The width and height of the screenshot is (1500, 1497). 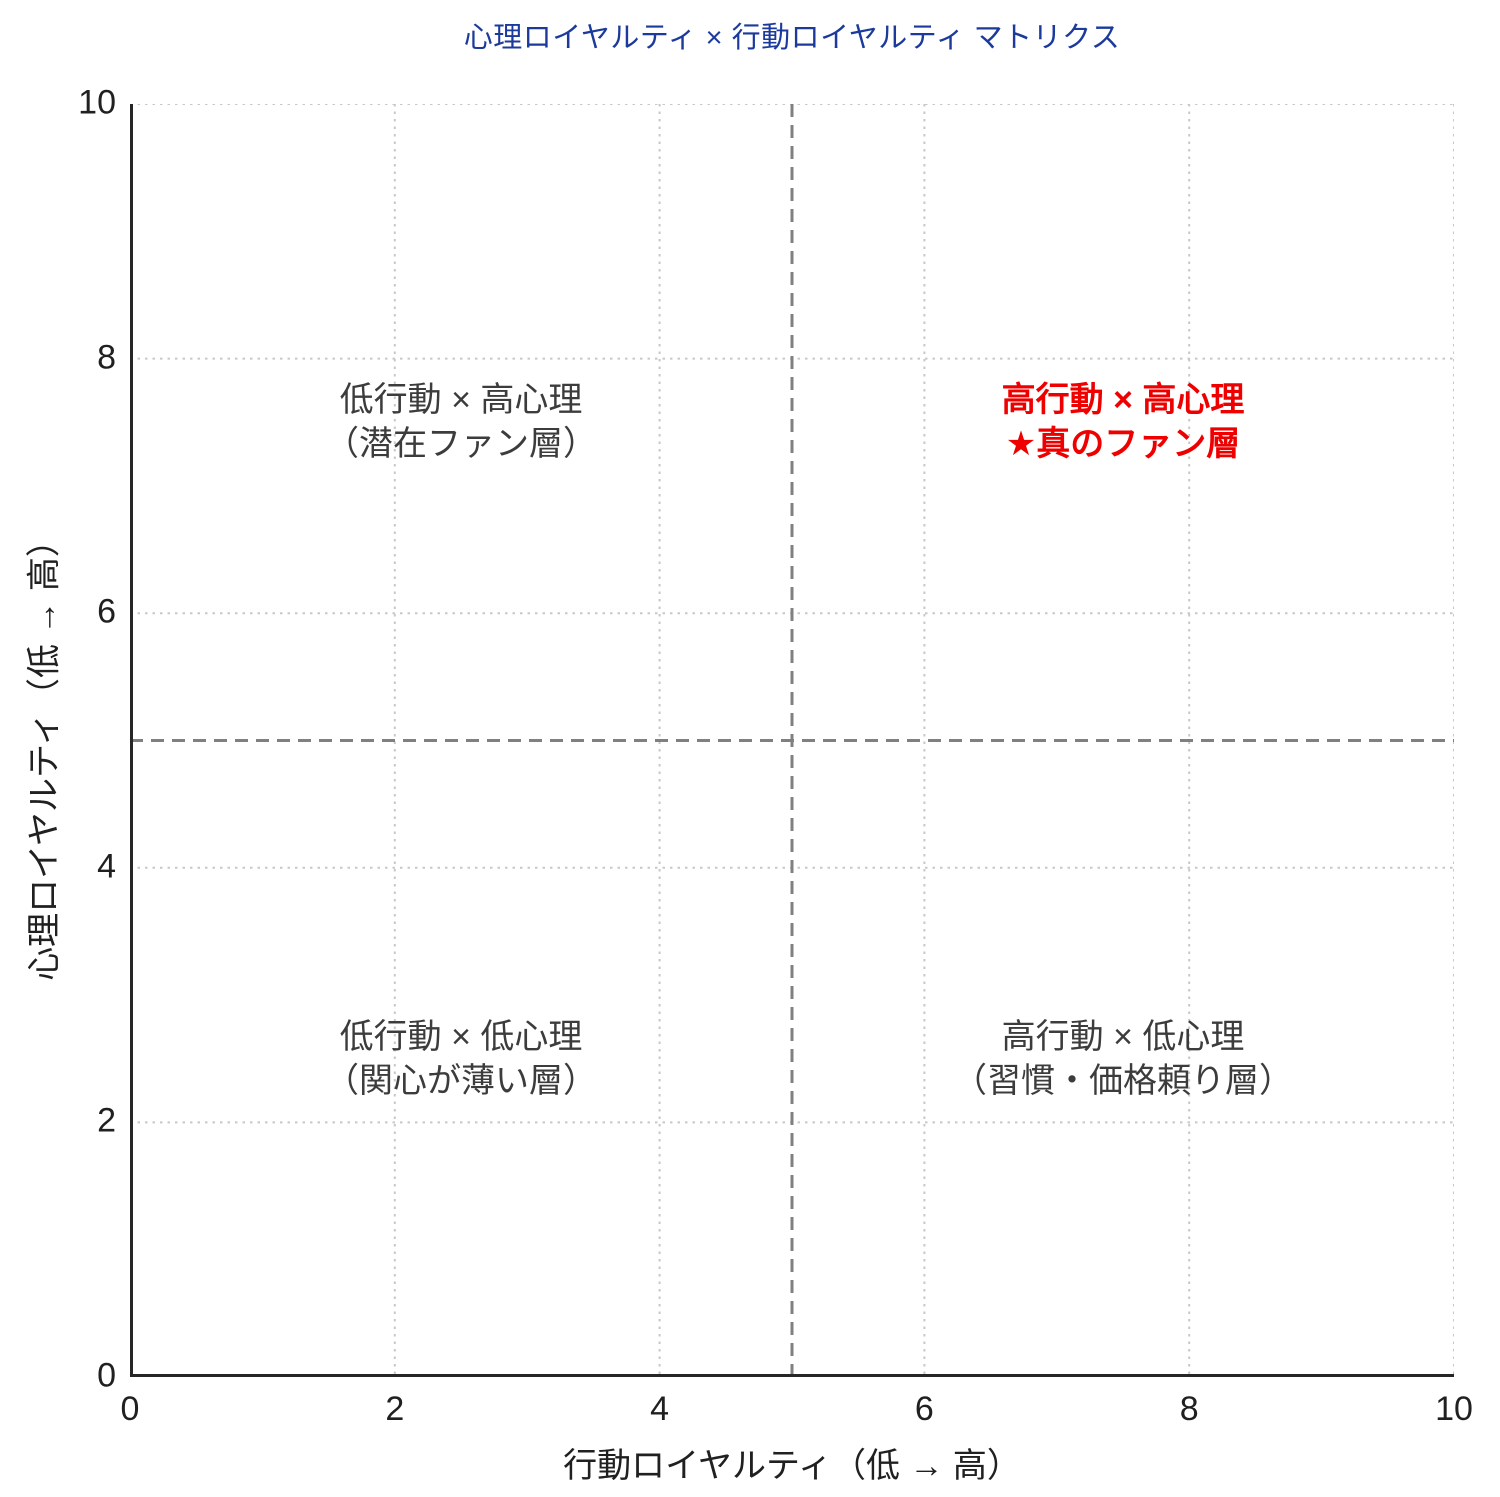 I want to click on lower-left-quadrant-line-2: （関心が薄い層）, so click(x=461, y=1080).